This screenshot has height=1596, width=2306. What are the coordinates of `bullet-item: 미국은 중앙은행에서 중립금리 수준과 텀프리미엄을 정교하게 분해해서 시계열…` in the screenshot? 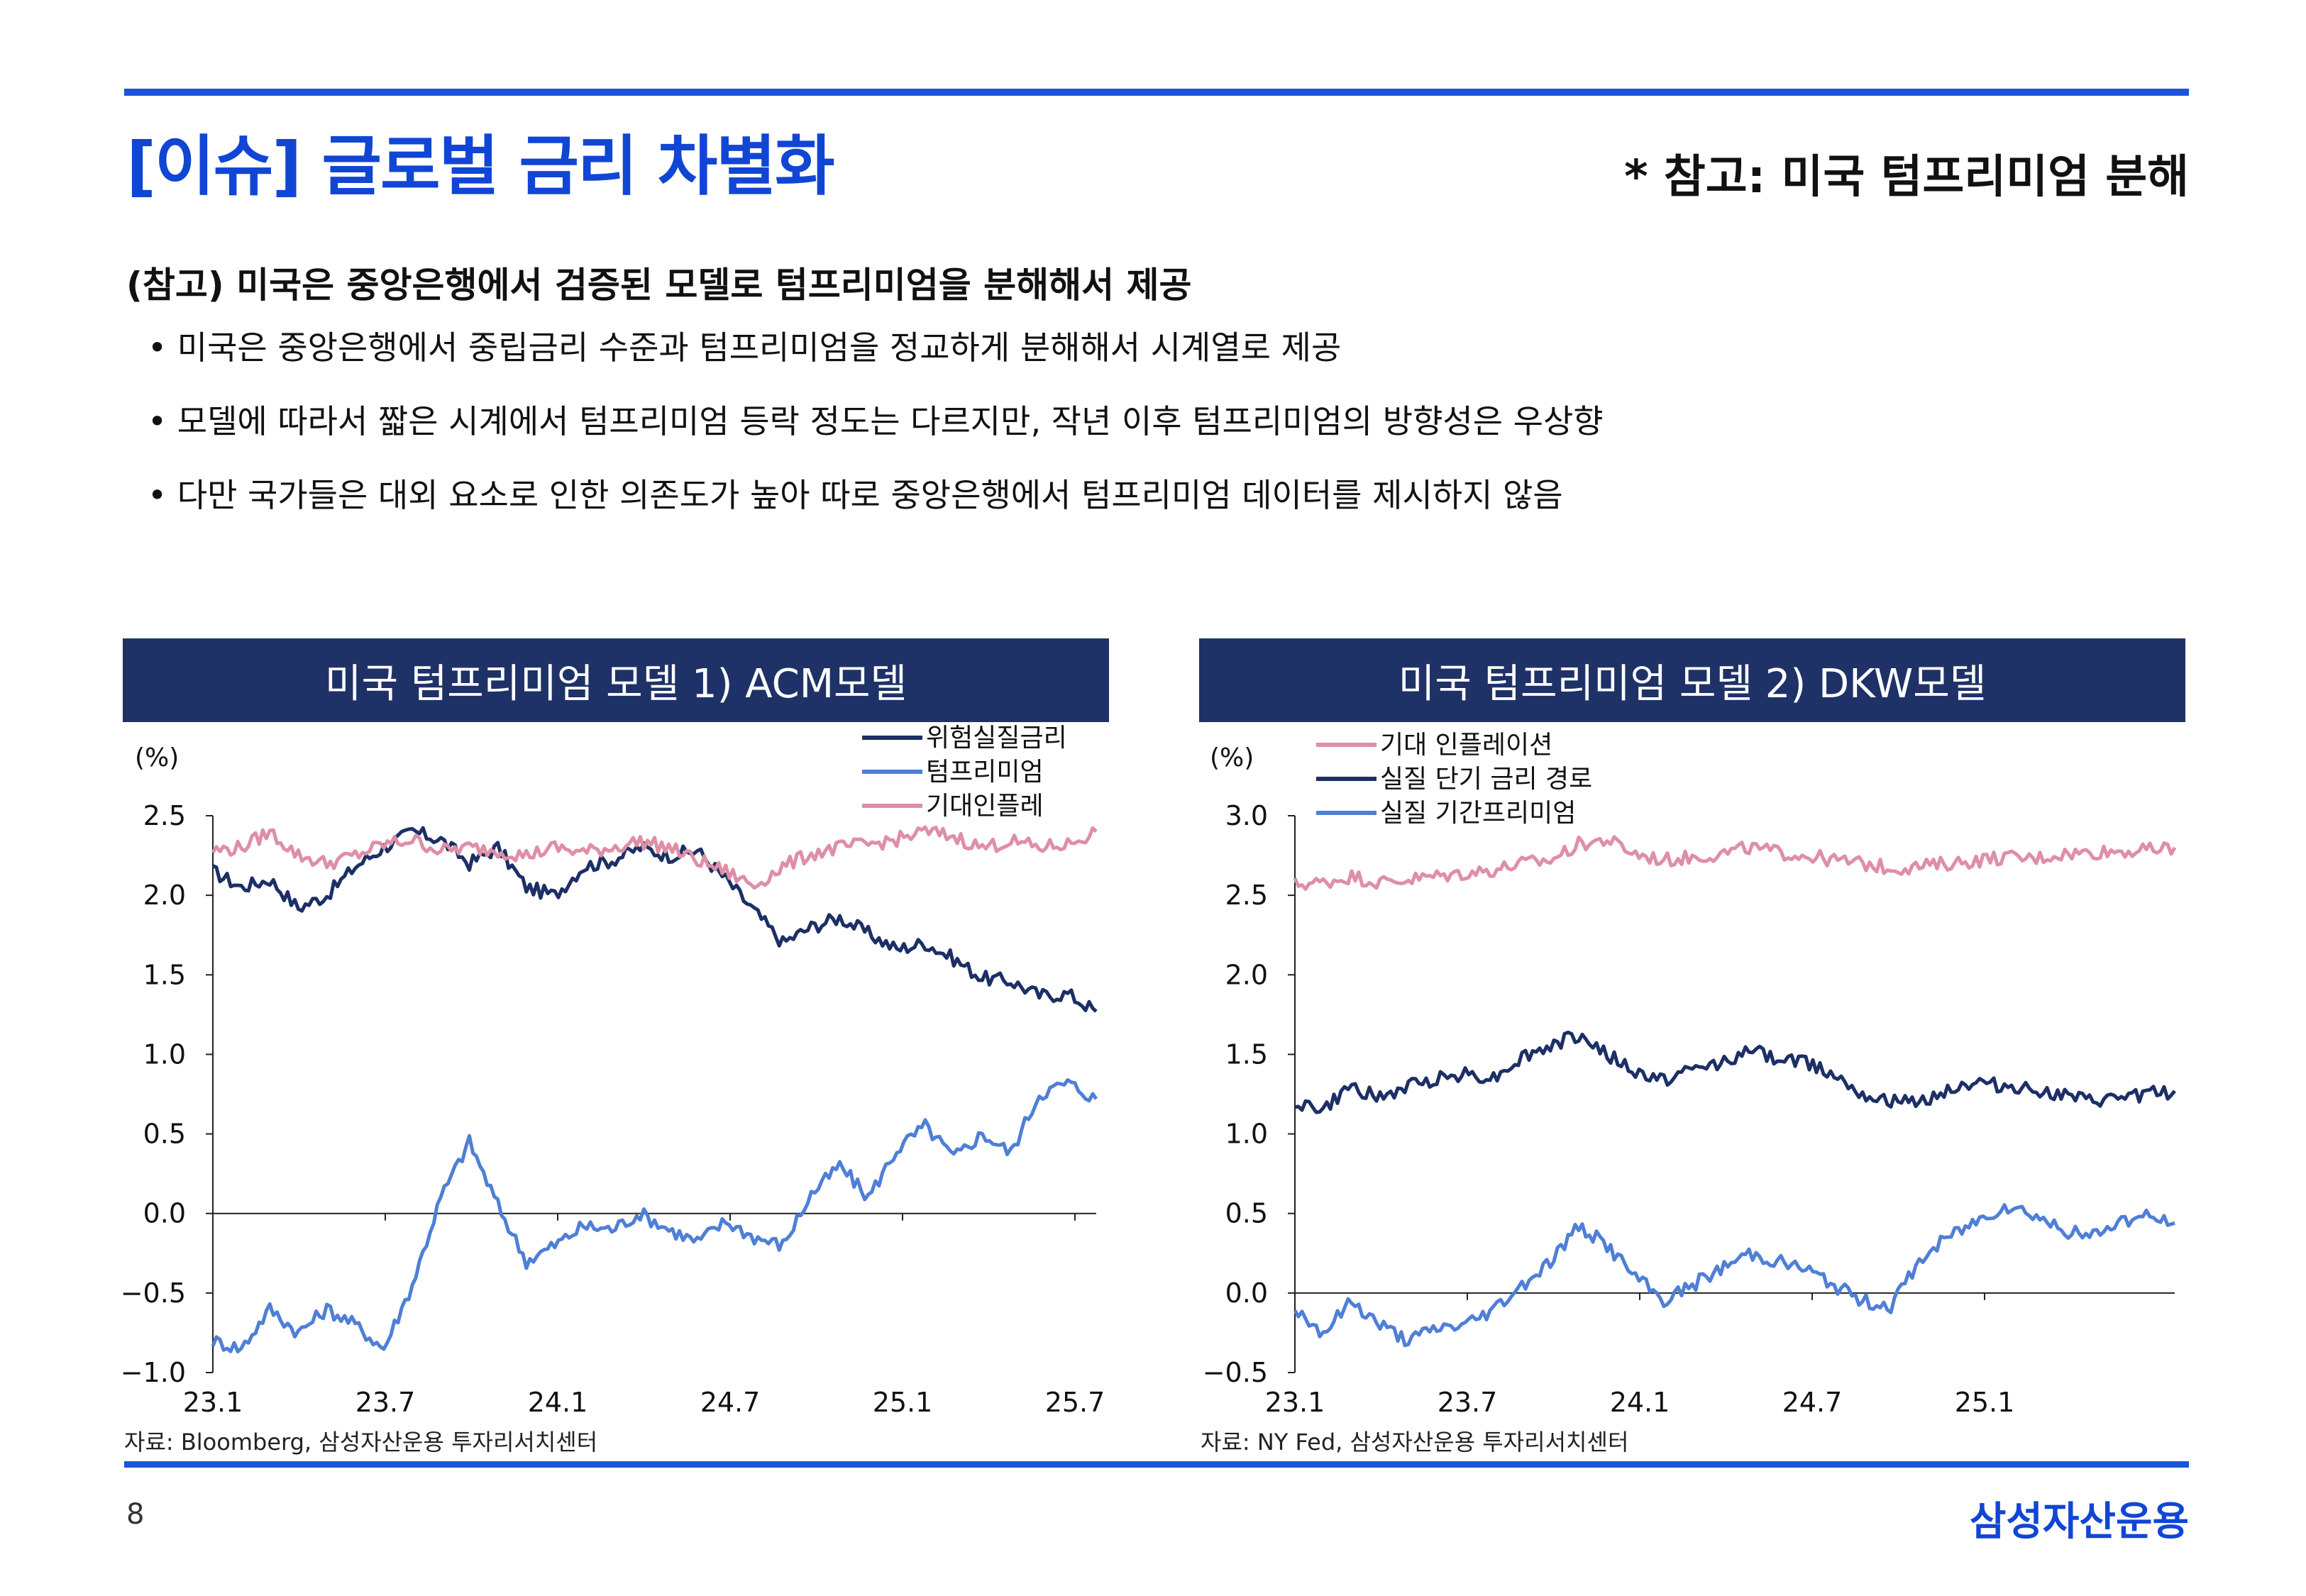 It's located at (876, 363).